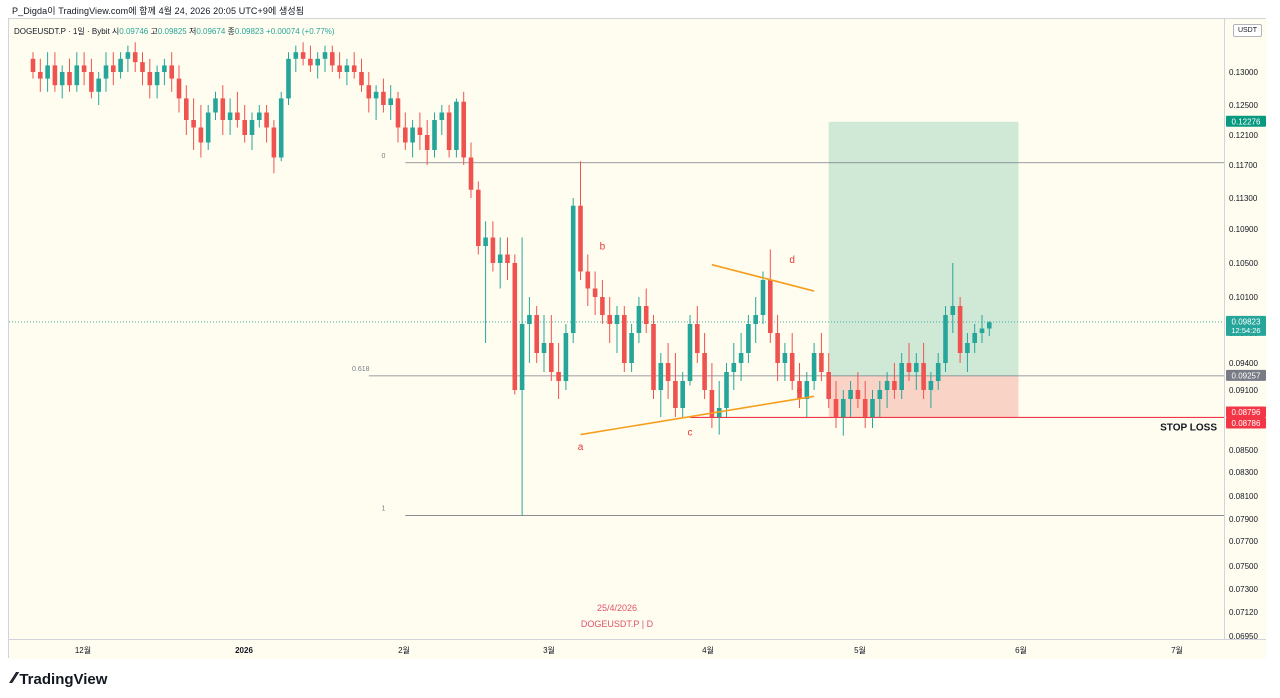  Describe the element at coordinates (59, 679) in the screenshot. I see `tradingview-brand: ⁄⁄ TradingView` at that location.